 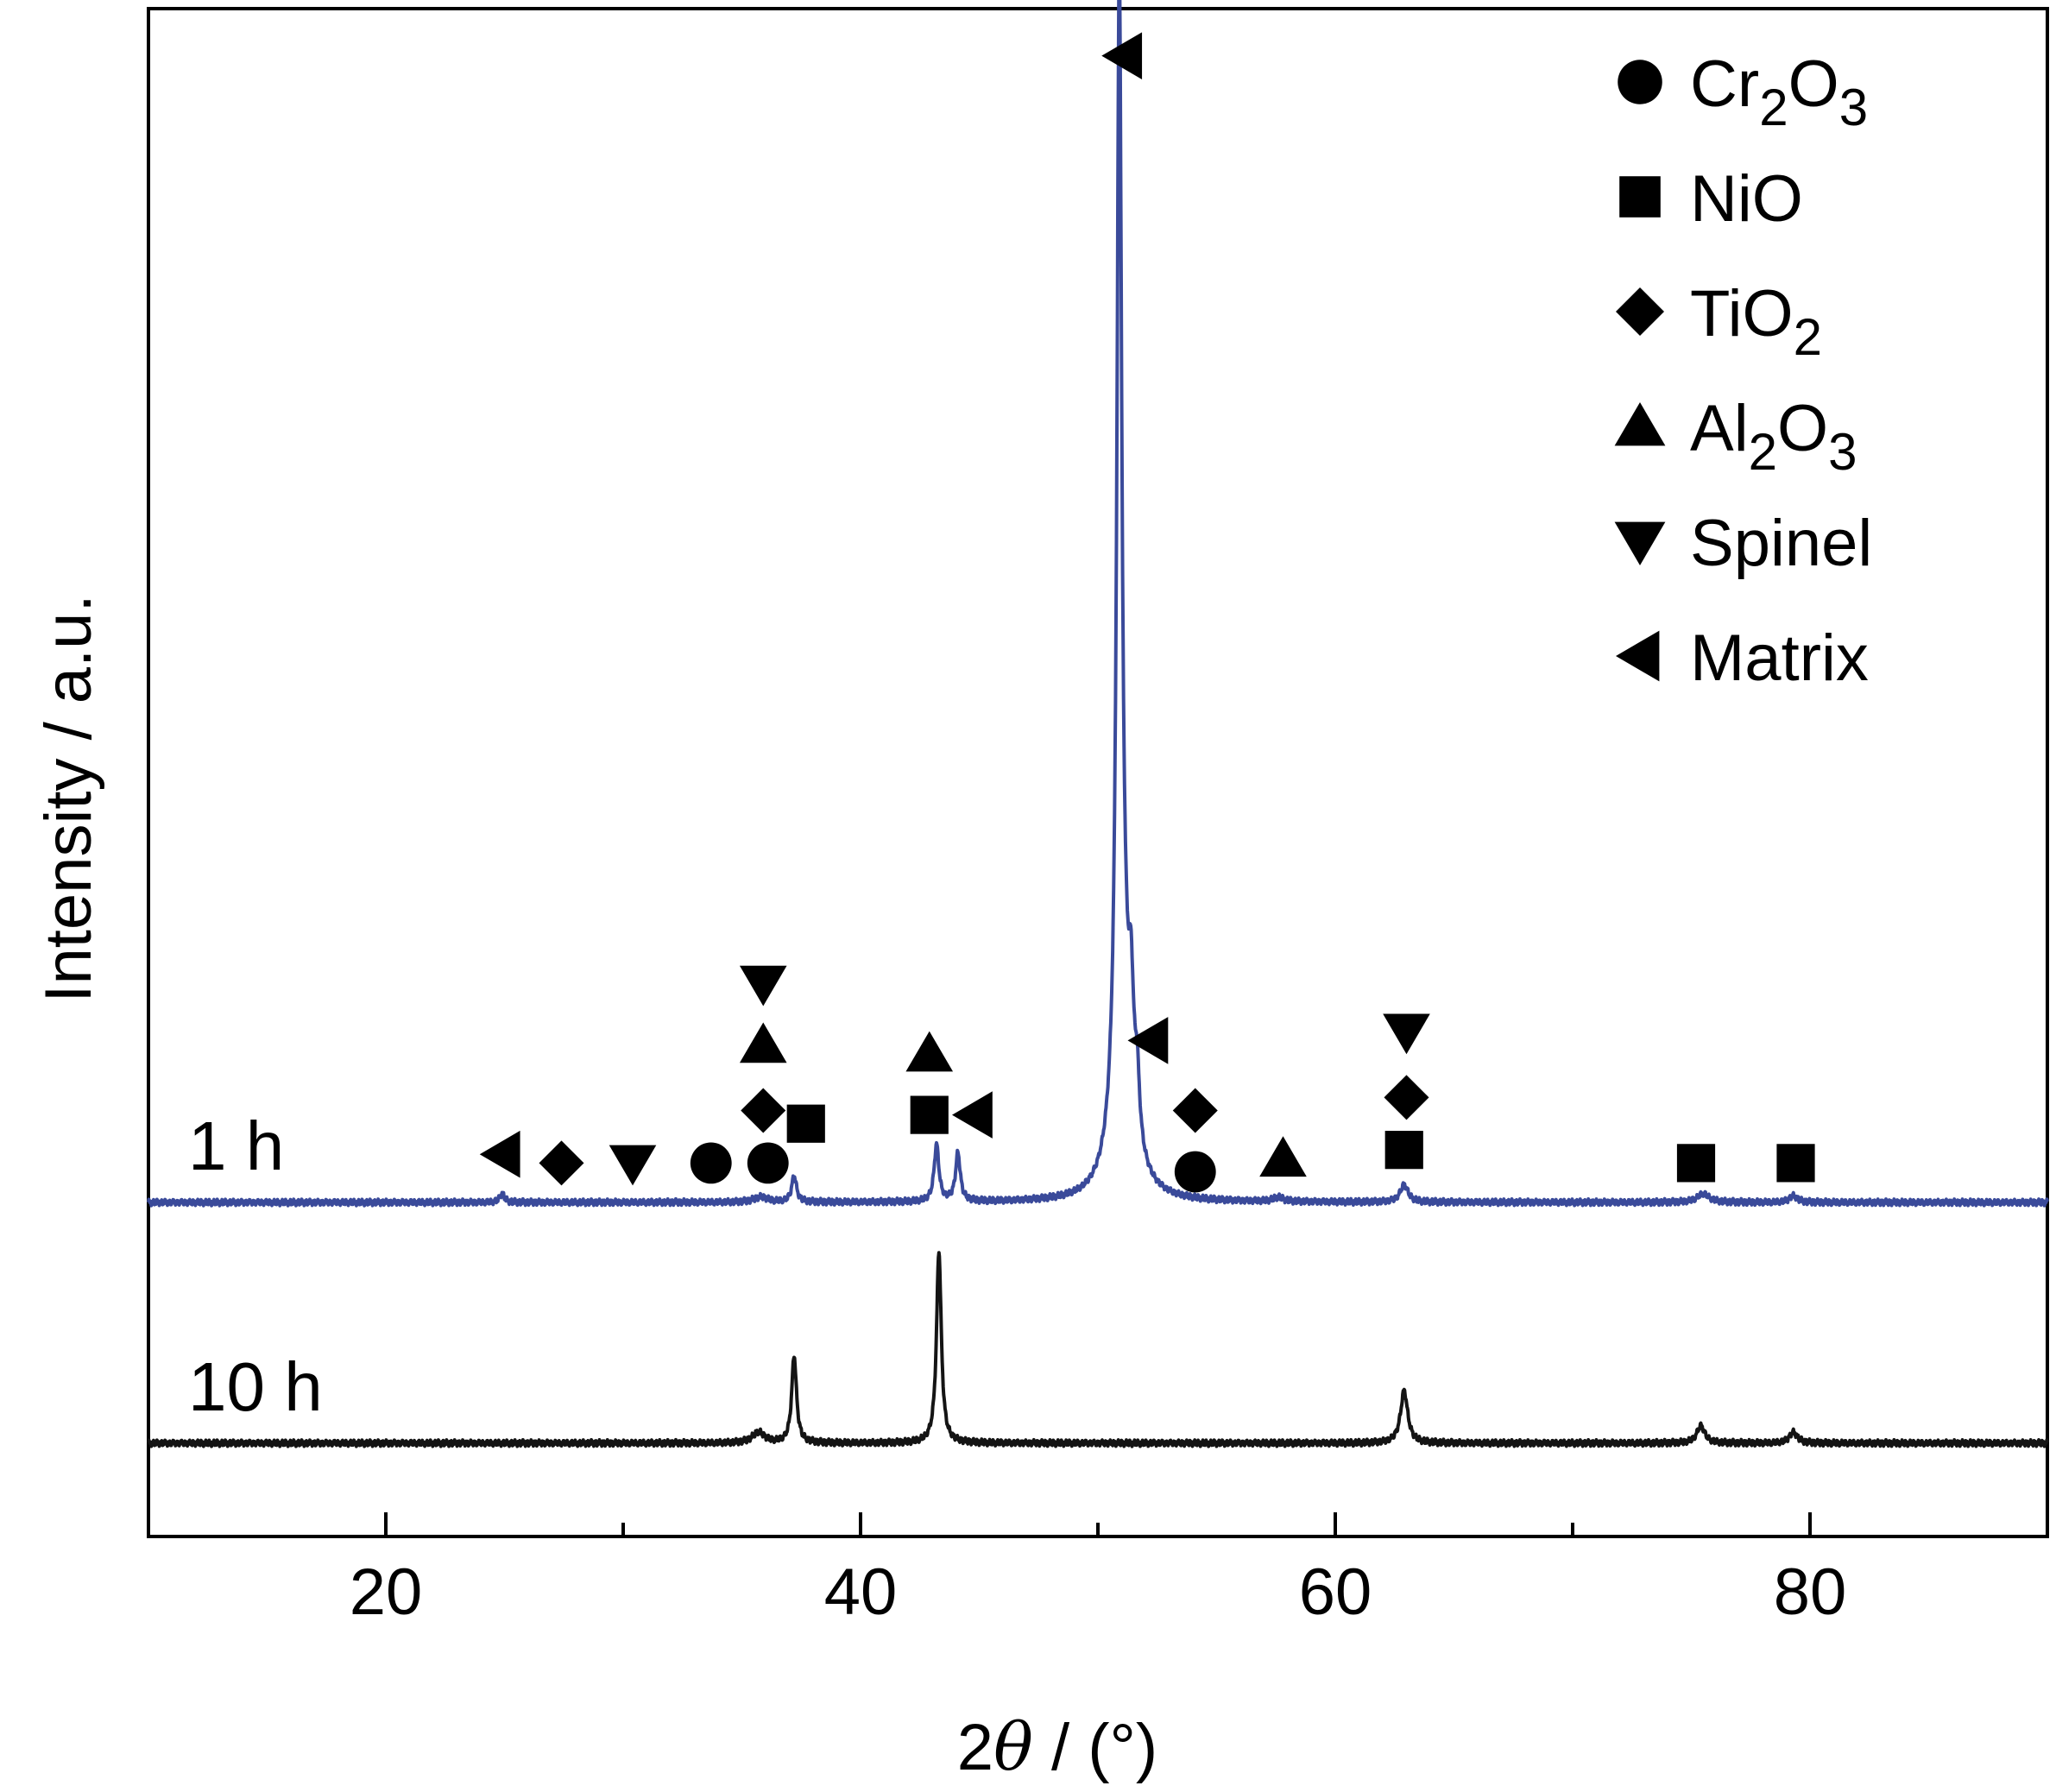 I want to click on series-label-1h: 1 h, so click(x=236, y=1145).